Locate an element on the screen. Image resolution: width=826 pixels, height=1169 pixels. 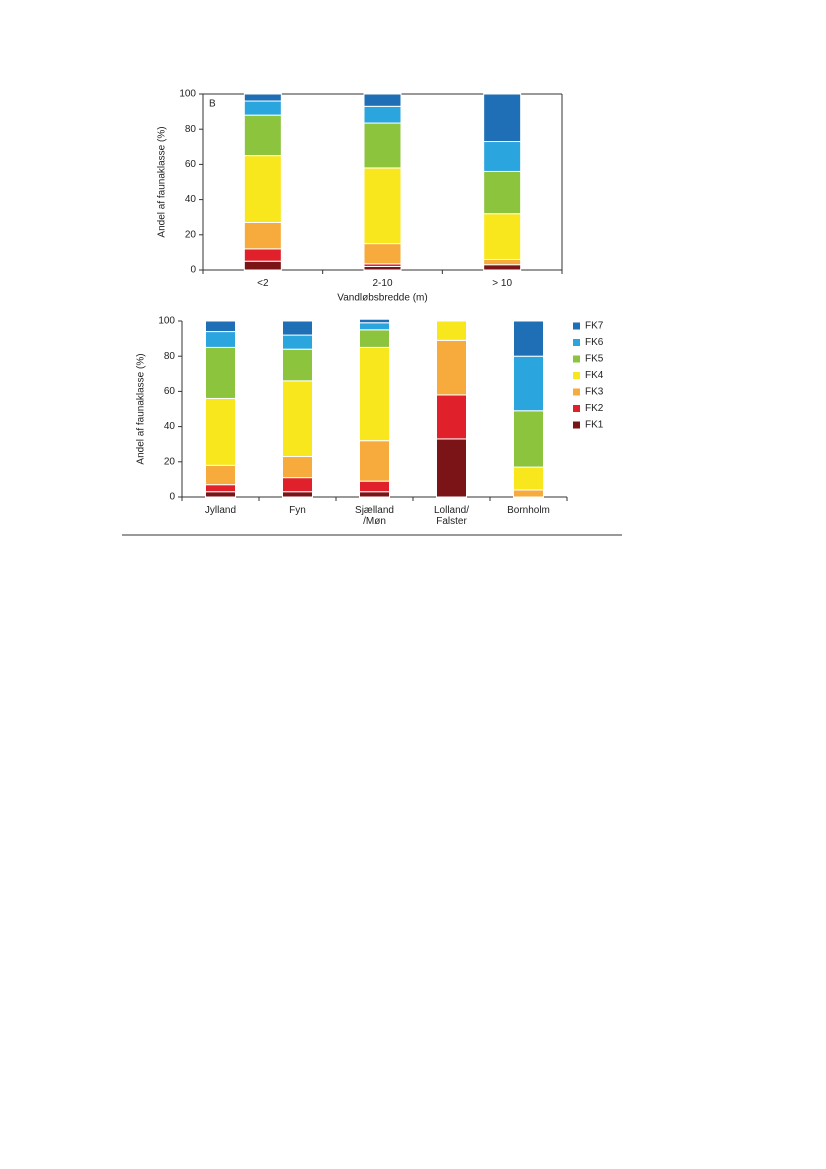
x-tick-label: Bornholm is located at coordinates (528, 510).